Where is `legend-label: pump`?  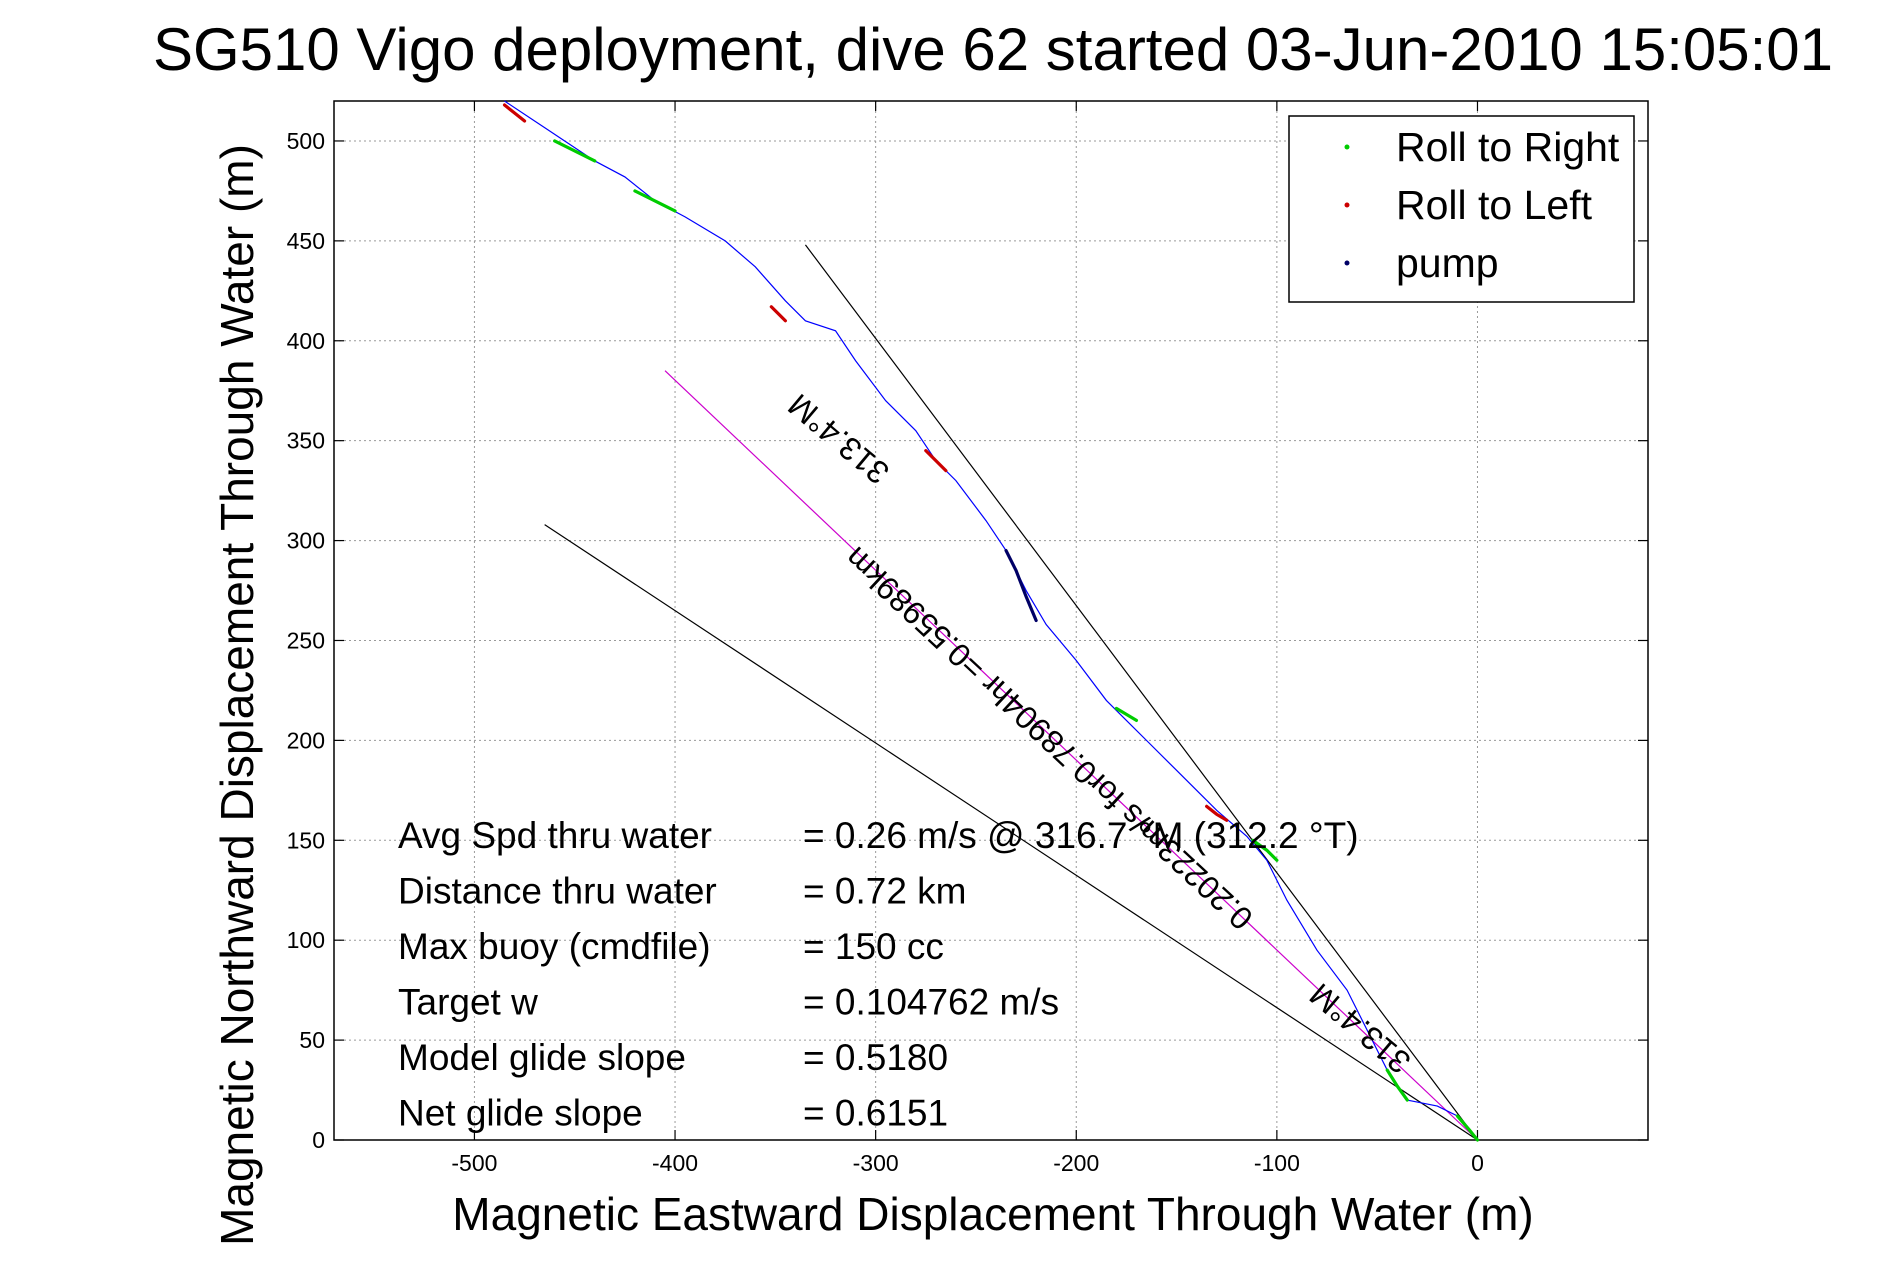
legend-label: pump is located at coordinates (1447, 263).